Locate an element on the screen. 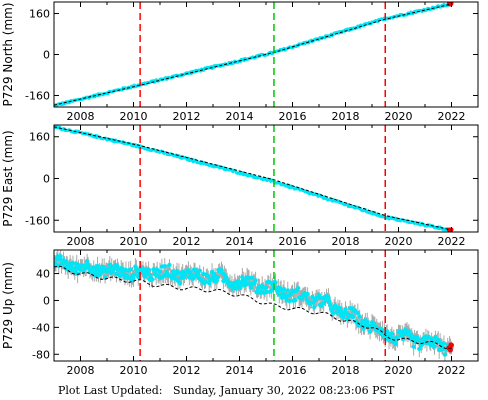  footer-label: Plot Last Updated: is located at coordinates (110, 390).